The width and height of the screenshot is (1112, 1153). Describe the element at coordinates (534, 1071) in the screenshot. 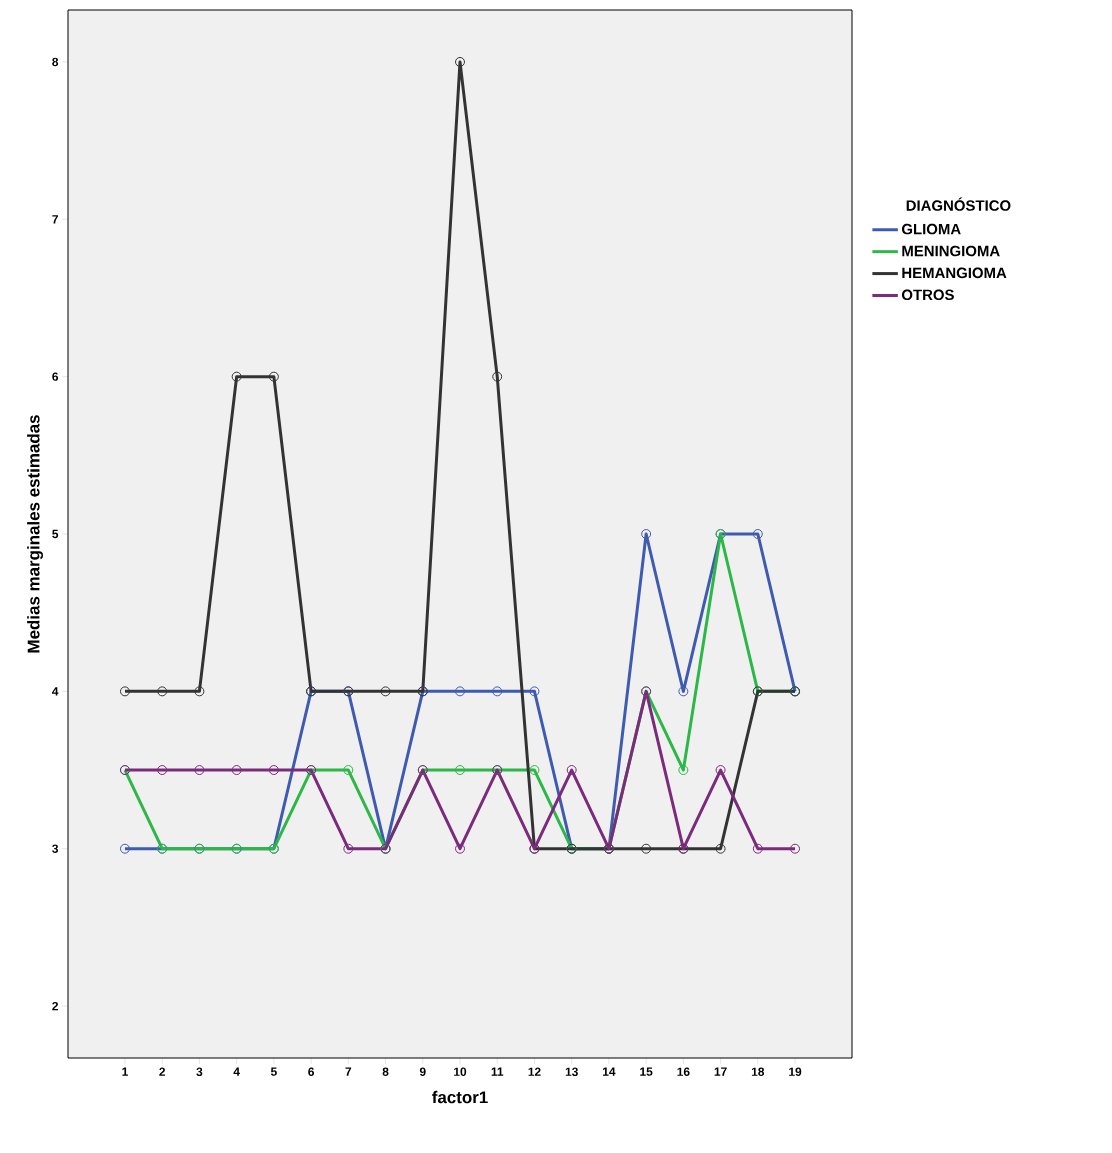

I see `x-tick-label: 12` at that location.